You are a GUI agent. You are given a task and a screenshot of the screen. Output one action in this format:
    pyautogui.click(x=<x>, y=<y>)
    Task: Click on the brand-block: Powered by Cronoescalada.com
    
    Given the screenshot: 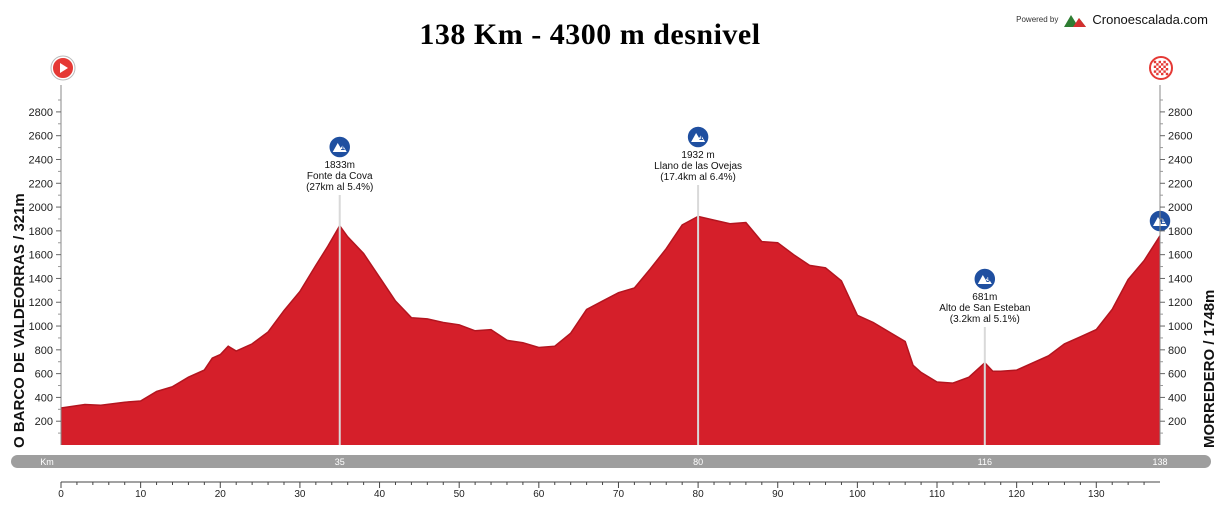 What is the action you would take?
    pyautogui.click(x=1112, y=19)
    